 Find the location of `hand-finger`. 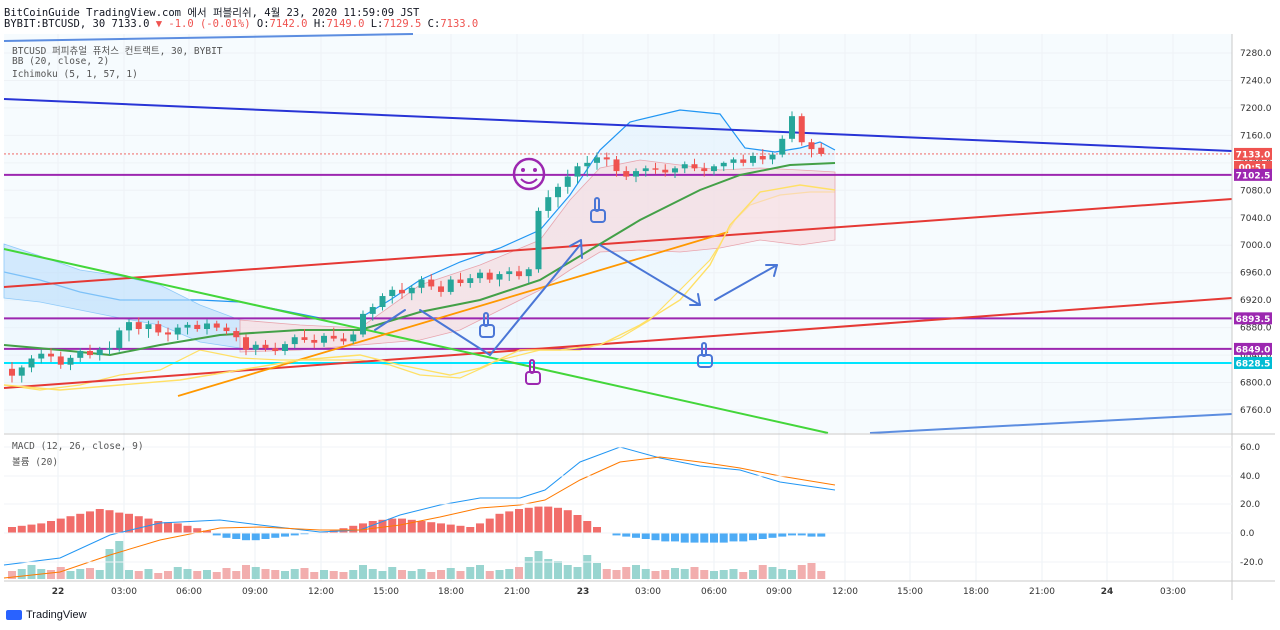

hand-finger is located at coordinates (532, 366).